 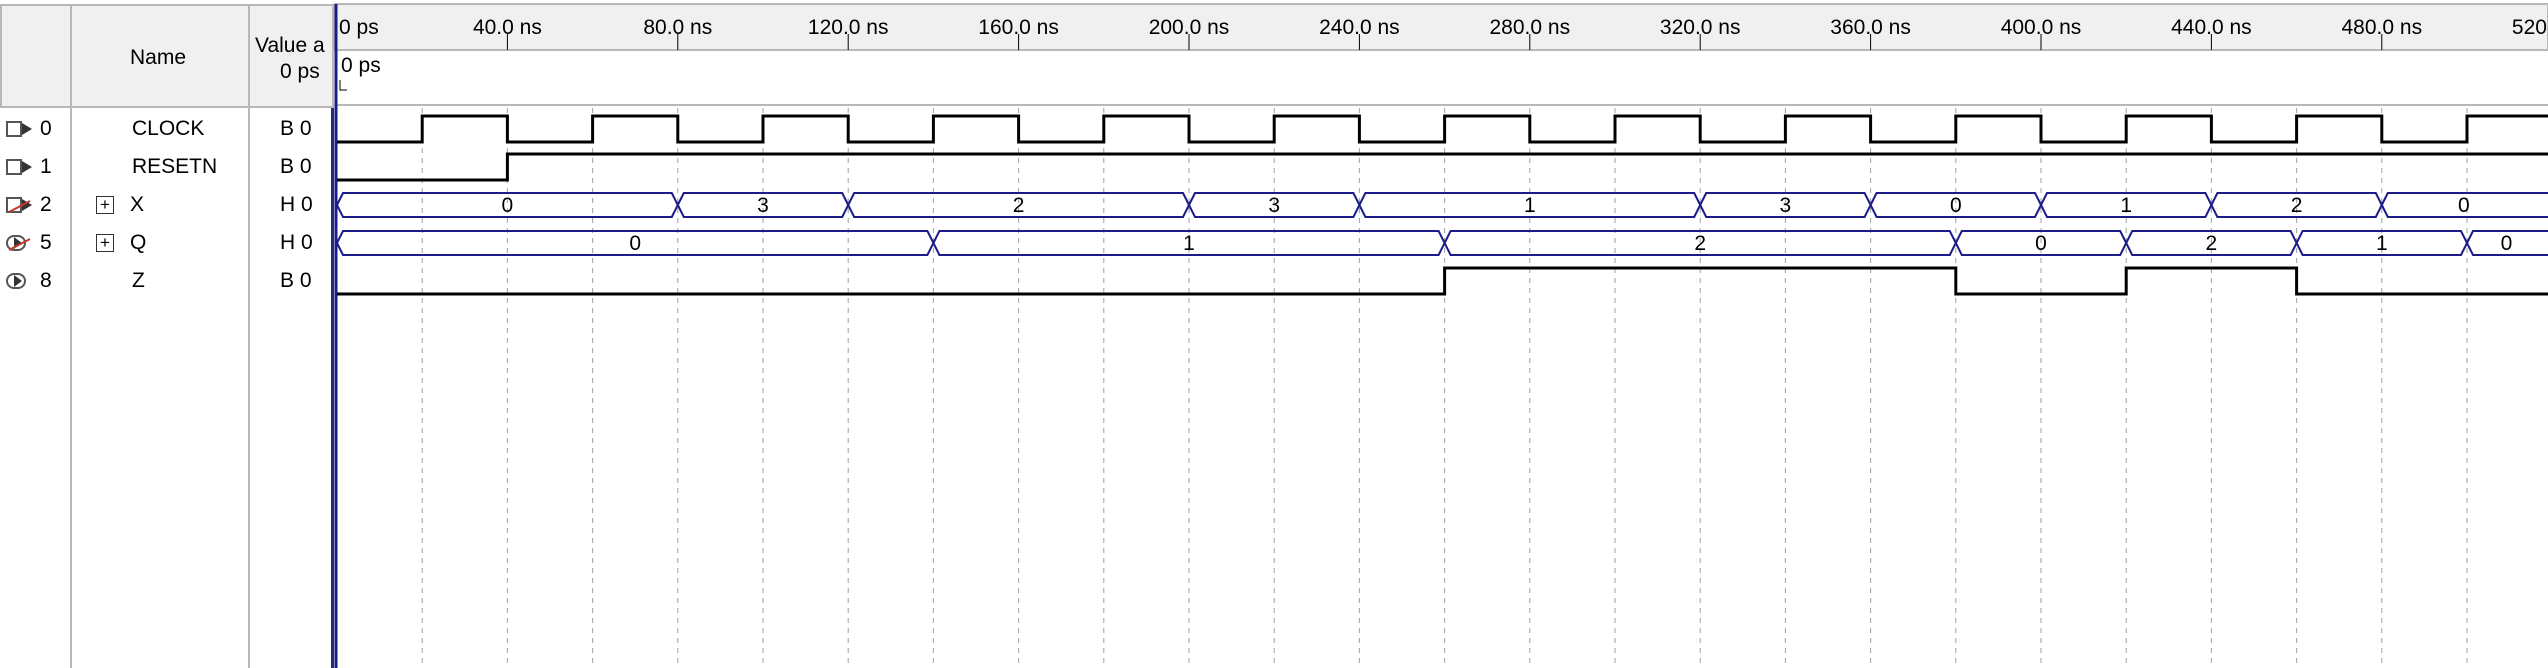 What do you see at coordinates (46, 166) in the screenshot?
I see `signal-index: 1` at bounding box center [46, 166].